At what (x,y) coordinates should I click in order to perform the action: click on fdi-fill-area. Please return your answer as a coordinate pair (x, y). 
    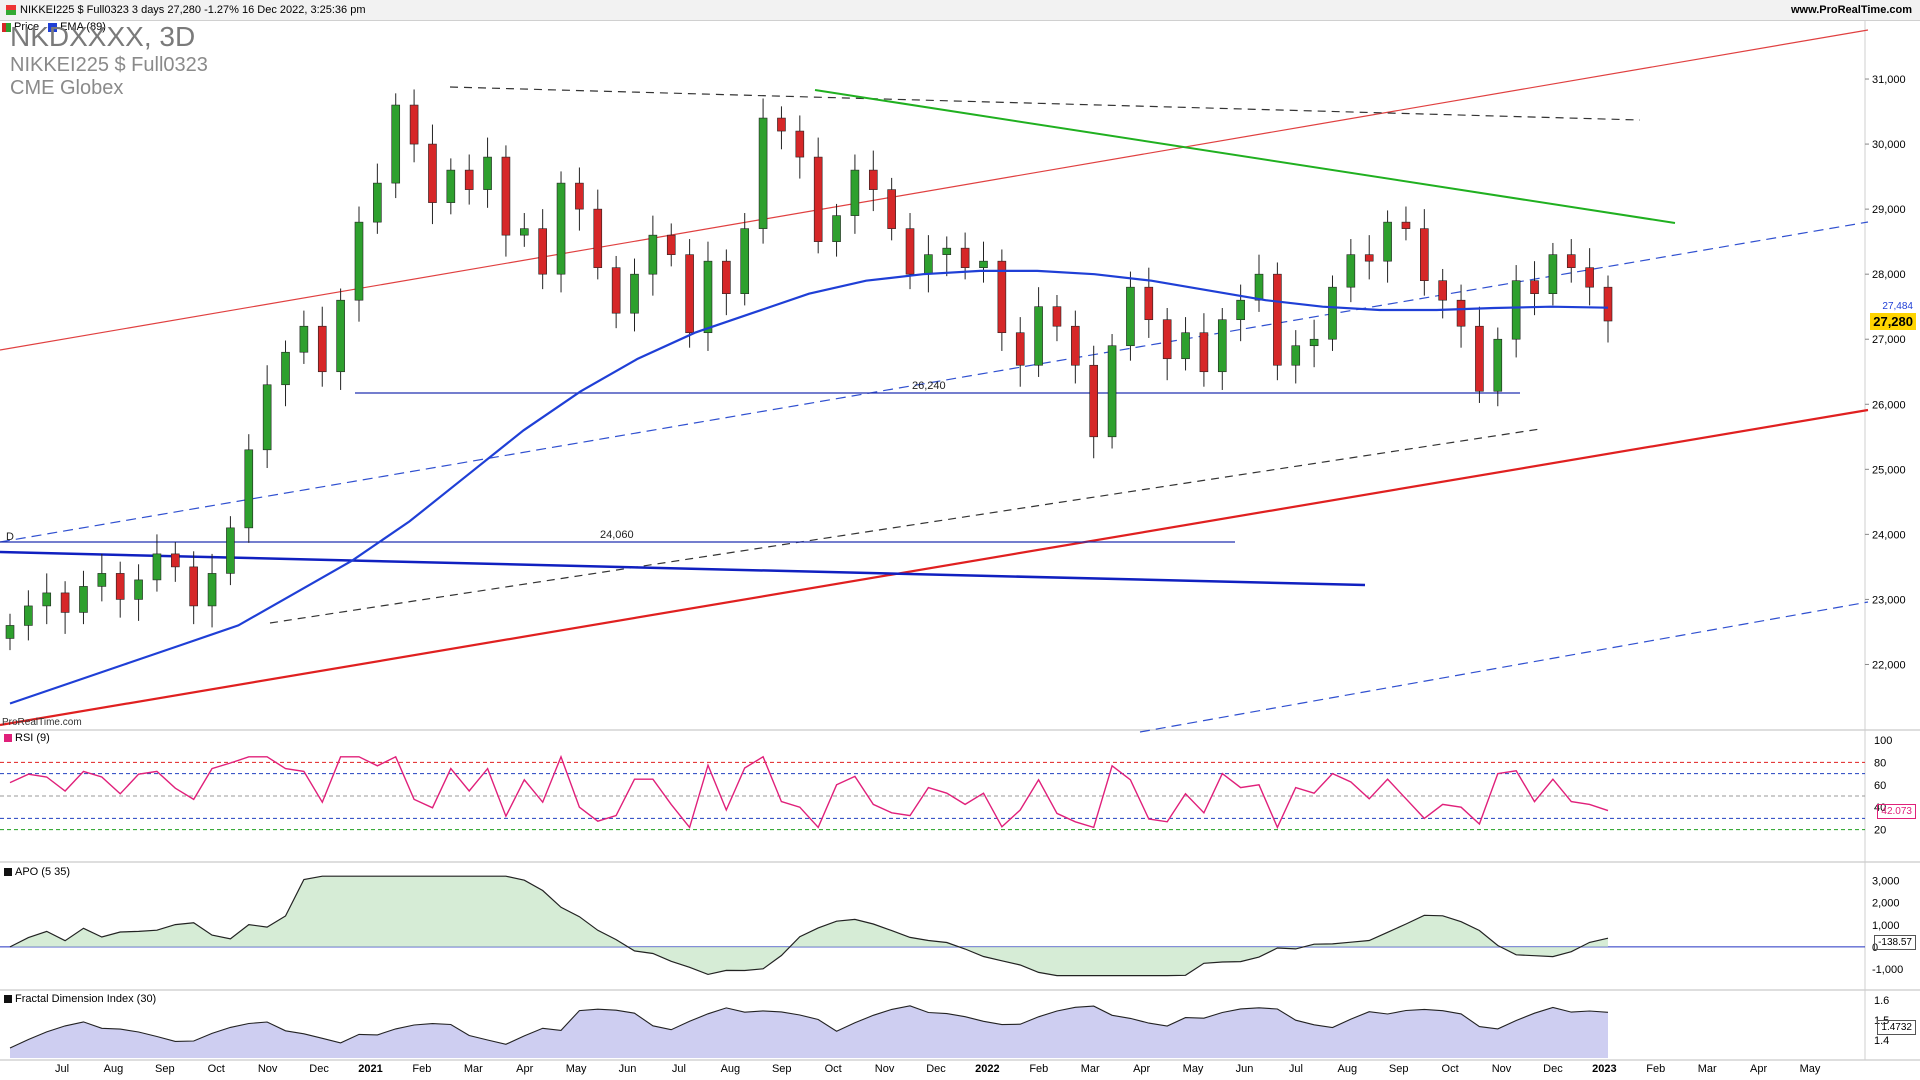
    Looking at the image, I should click on (809, 1031).